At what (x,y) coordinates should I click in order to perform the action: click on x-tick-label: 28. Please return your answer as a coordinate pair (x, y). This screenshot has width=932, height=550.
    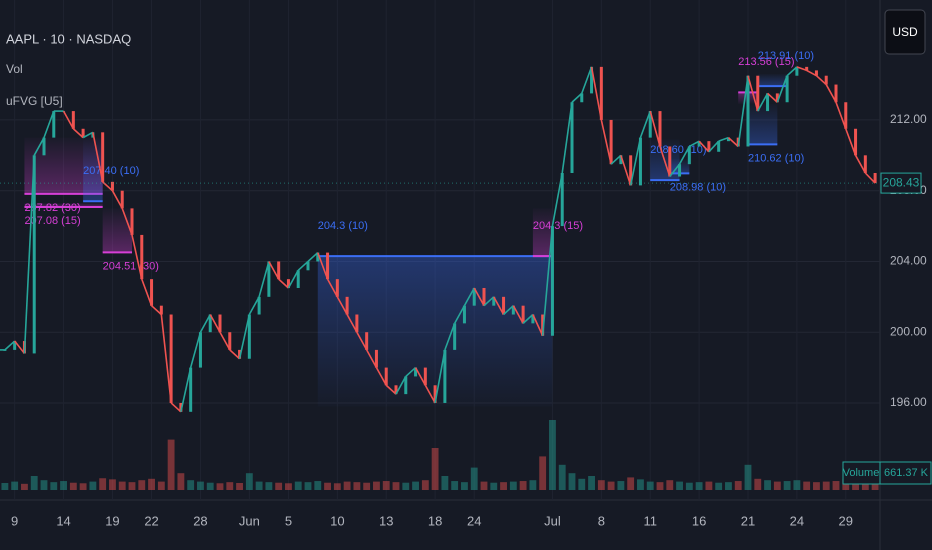
    Looking at the image, I should click on (200, 520).